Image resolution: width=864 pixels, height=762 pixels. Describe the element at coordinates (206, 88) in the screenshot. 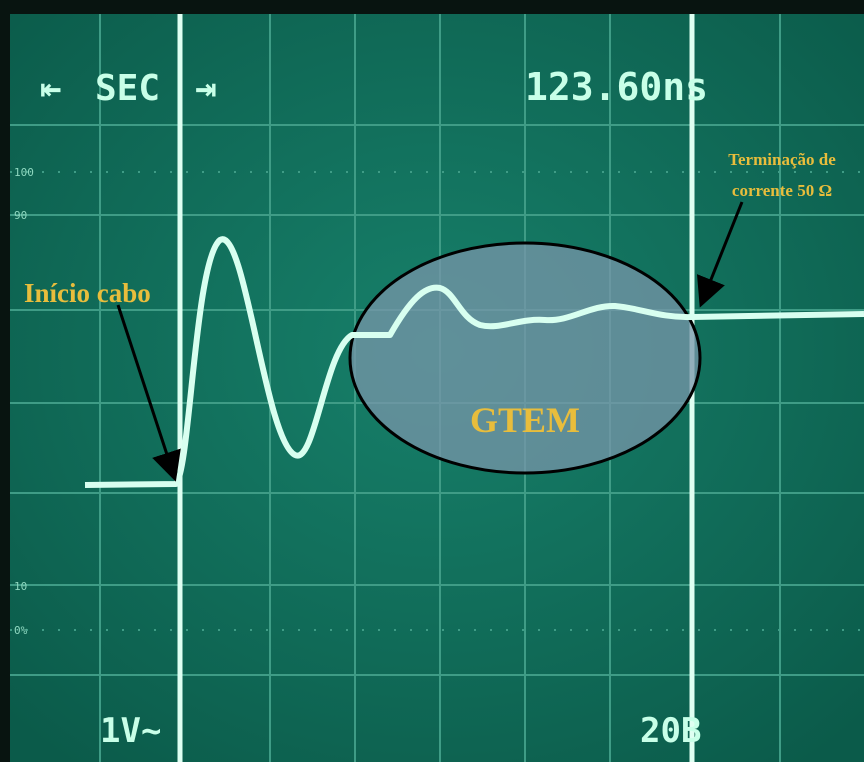

I see `sweep-icon-right: ⇥` at that location.